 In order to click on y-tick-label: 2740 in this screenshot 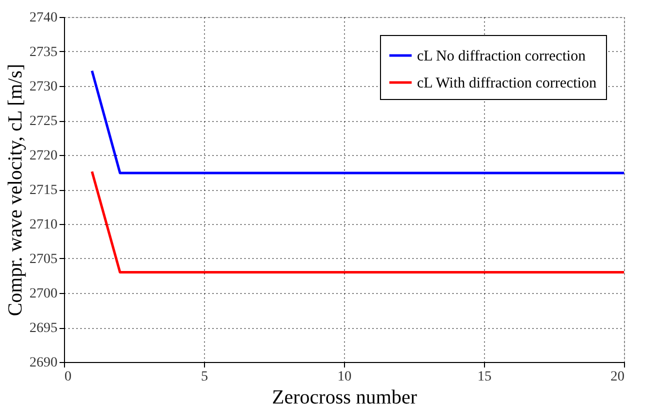, I will do `click(44, 18)`.